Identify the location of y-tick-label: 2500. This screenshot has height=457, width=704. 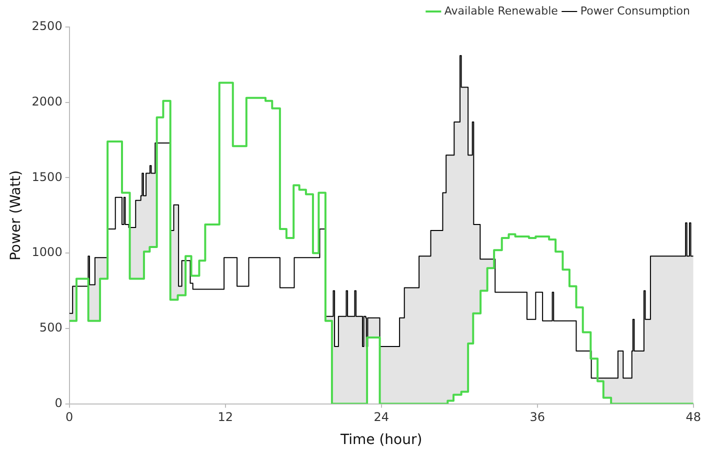
(47, 26).